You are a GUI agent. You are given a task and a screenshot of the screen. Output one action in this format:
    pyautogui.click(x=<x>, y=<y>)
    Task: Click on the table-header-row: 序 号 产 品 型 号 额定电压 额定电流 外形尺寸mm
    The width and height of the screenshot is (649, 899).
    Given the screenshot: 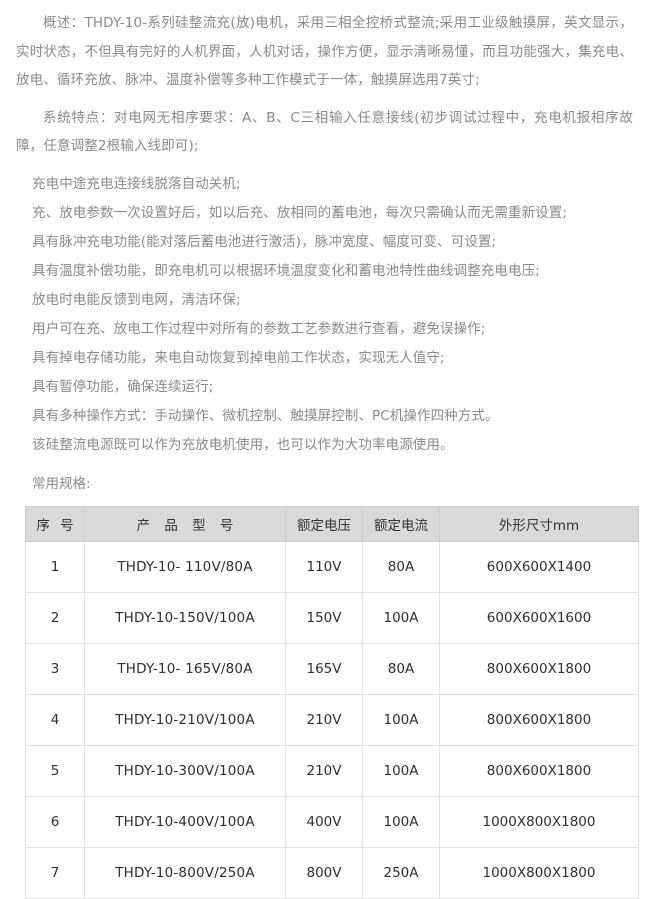 What is the action you would take?
    pyautogui.click(x=332, y=523)
    